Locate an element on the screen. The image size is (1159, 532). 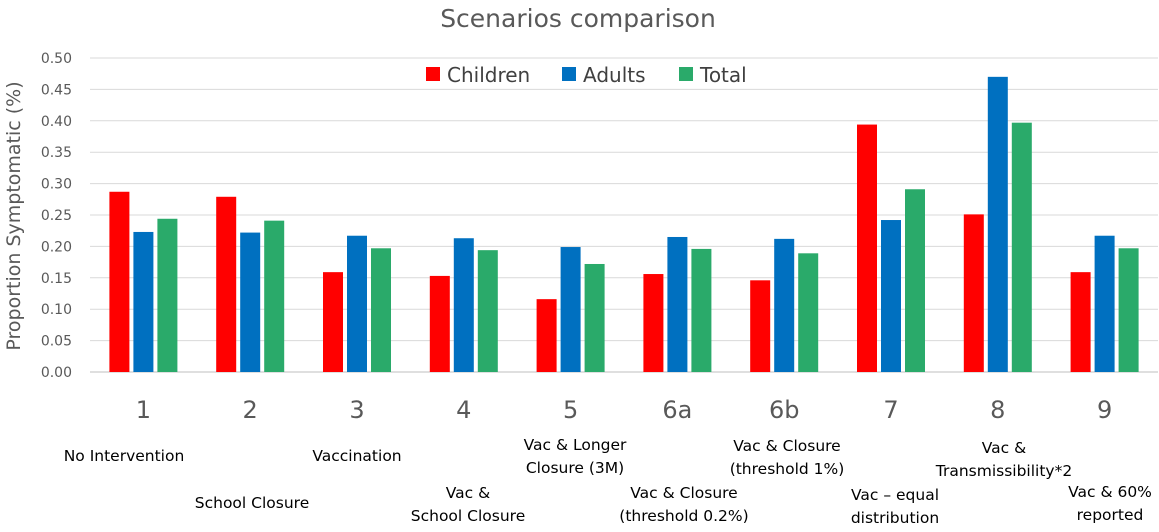
category-note: (threshold 1%) is located at coordinates (787, 469).